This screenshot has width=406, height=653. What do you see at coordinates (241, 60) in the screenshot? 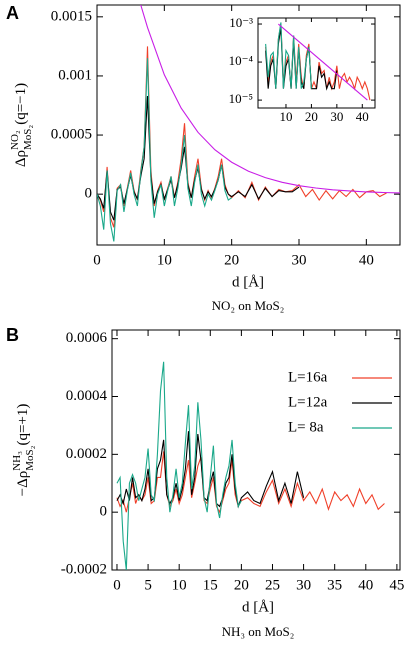
I see `y-tick-label: 10⁻⁴` at bounding box center [241, 60].